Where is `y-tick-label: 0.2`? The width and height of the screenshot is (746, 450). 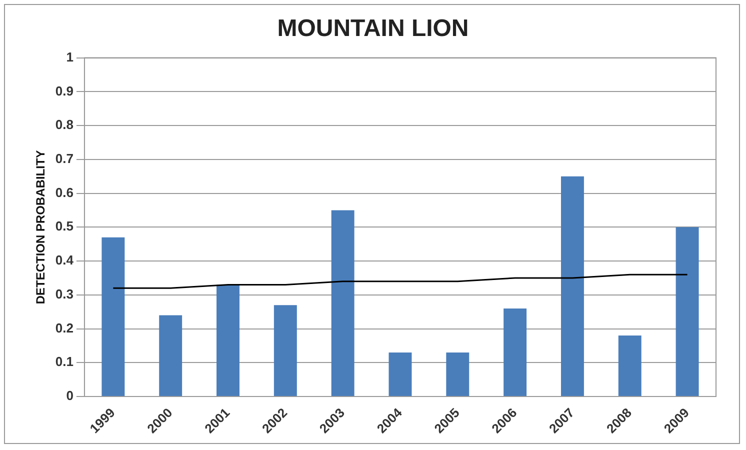 y-tick-label: 0.2 is located at coordinates (64, 328).